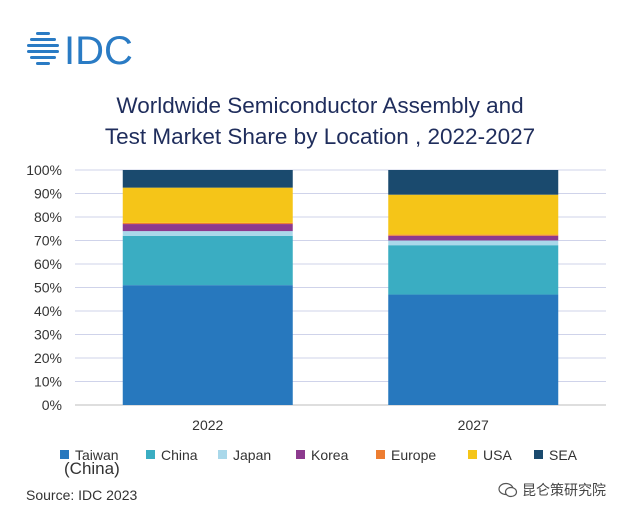 The width and height of the screenshot is (640, 517). I want to click on y-tick-label: 70%, so click(48, 241).